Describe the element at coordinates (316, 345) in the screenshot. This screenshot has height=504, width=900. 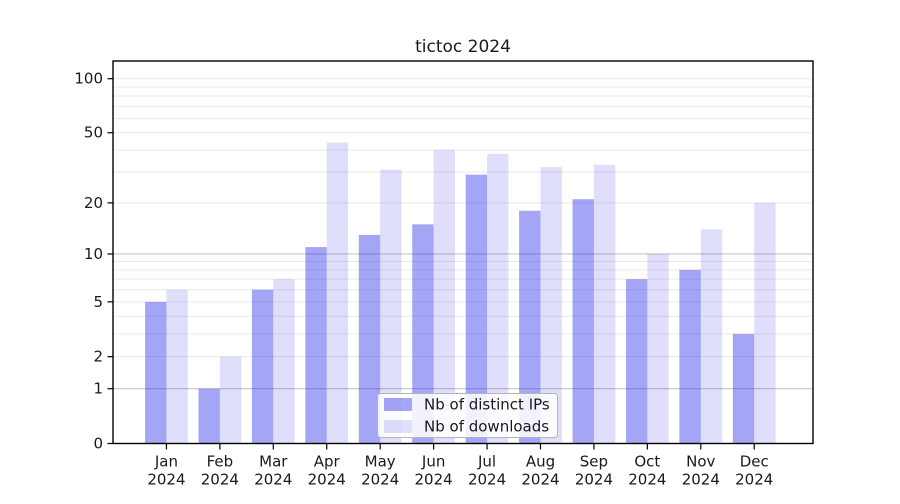
I see `bar-distinct-ips-apr` at that location.